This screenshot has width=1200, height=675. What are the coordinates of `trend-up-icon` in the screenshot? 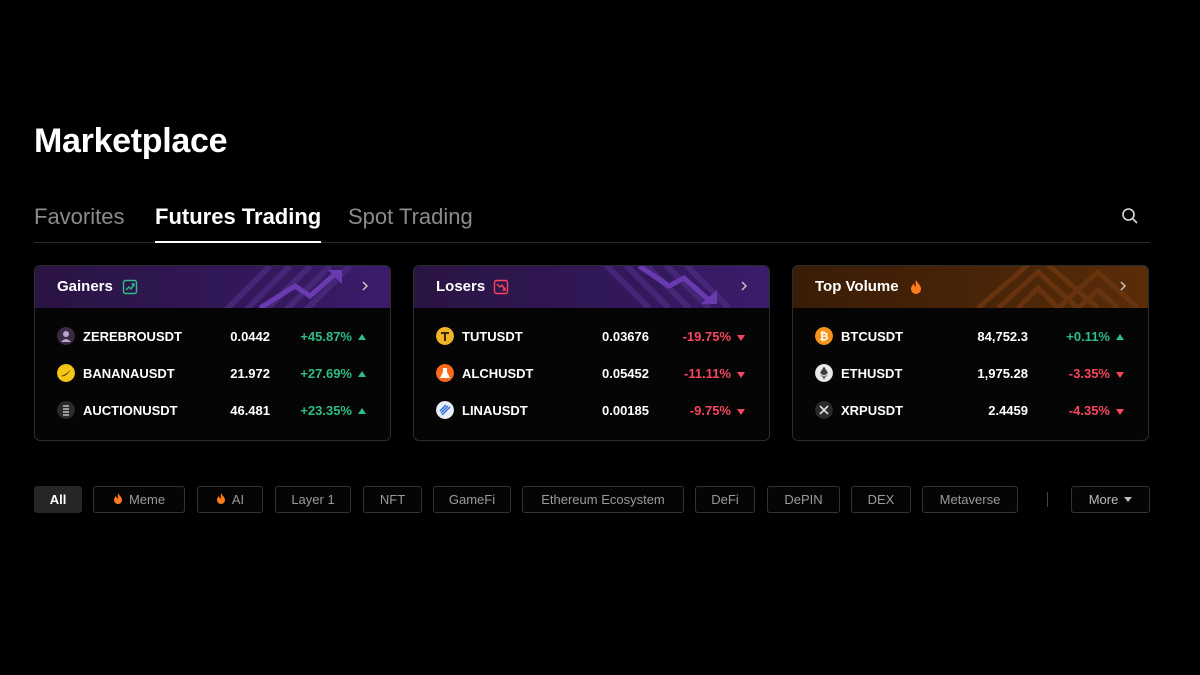 It's located at (130, 287).